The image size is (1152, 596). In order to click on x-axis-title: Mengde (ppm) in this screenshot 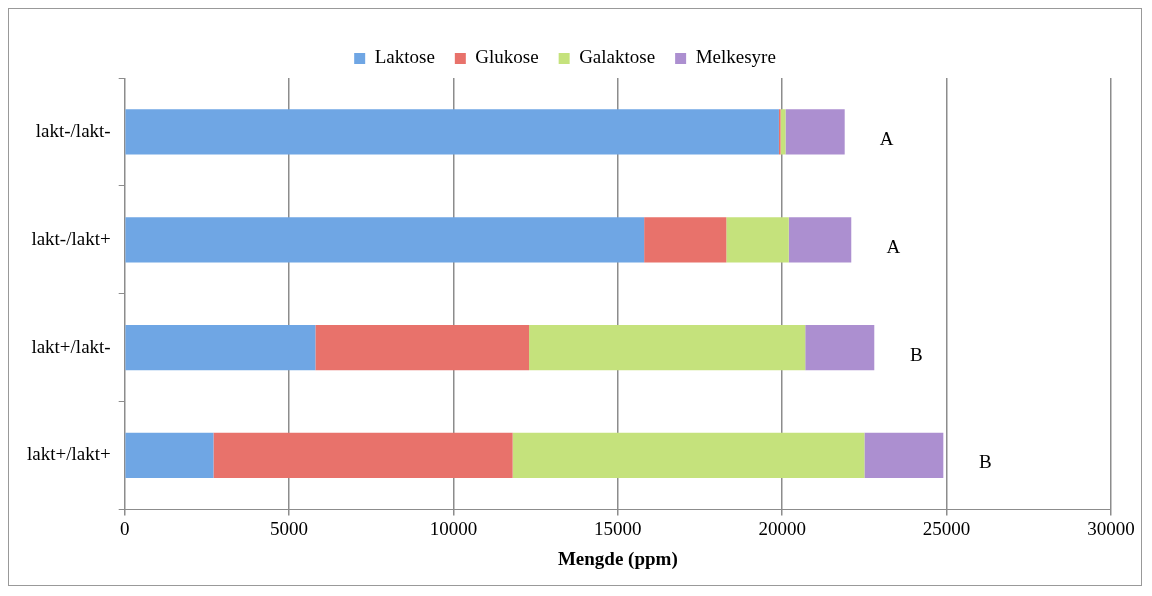, I will do `click(617, 558)`.